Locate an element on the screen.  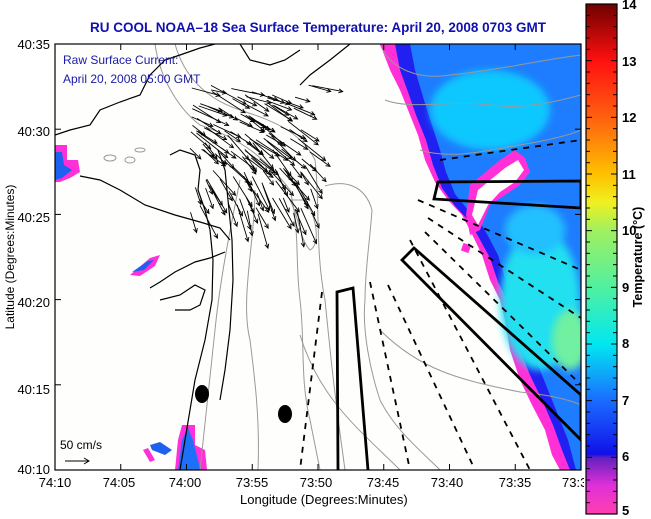
y-tick-label: 40:25 is located at coordinates (33, 217).